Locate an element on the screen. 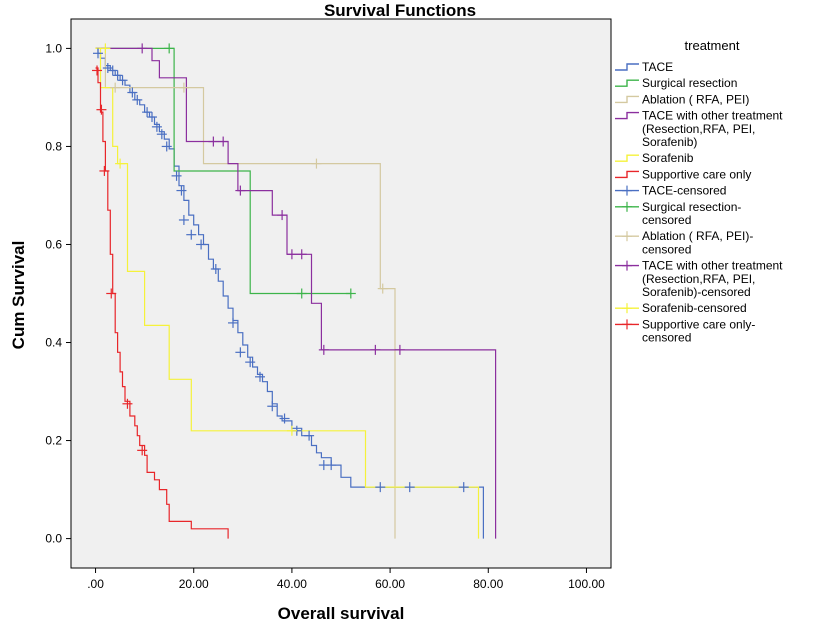  legend-entry: TACE-censored is located at coordinates (670, 191).